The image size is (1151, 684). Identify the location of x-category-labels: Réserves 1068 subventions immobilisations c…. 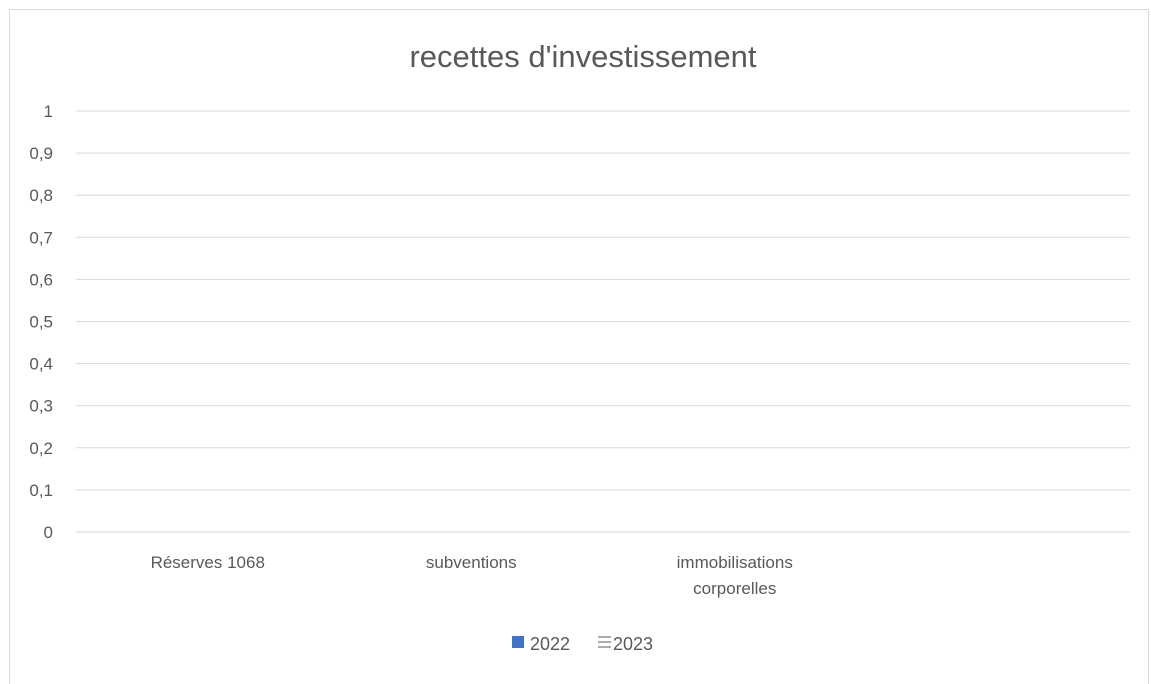
(472, 575).